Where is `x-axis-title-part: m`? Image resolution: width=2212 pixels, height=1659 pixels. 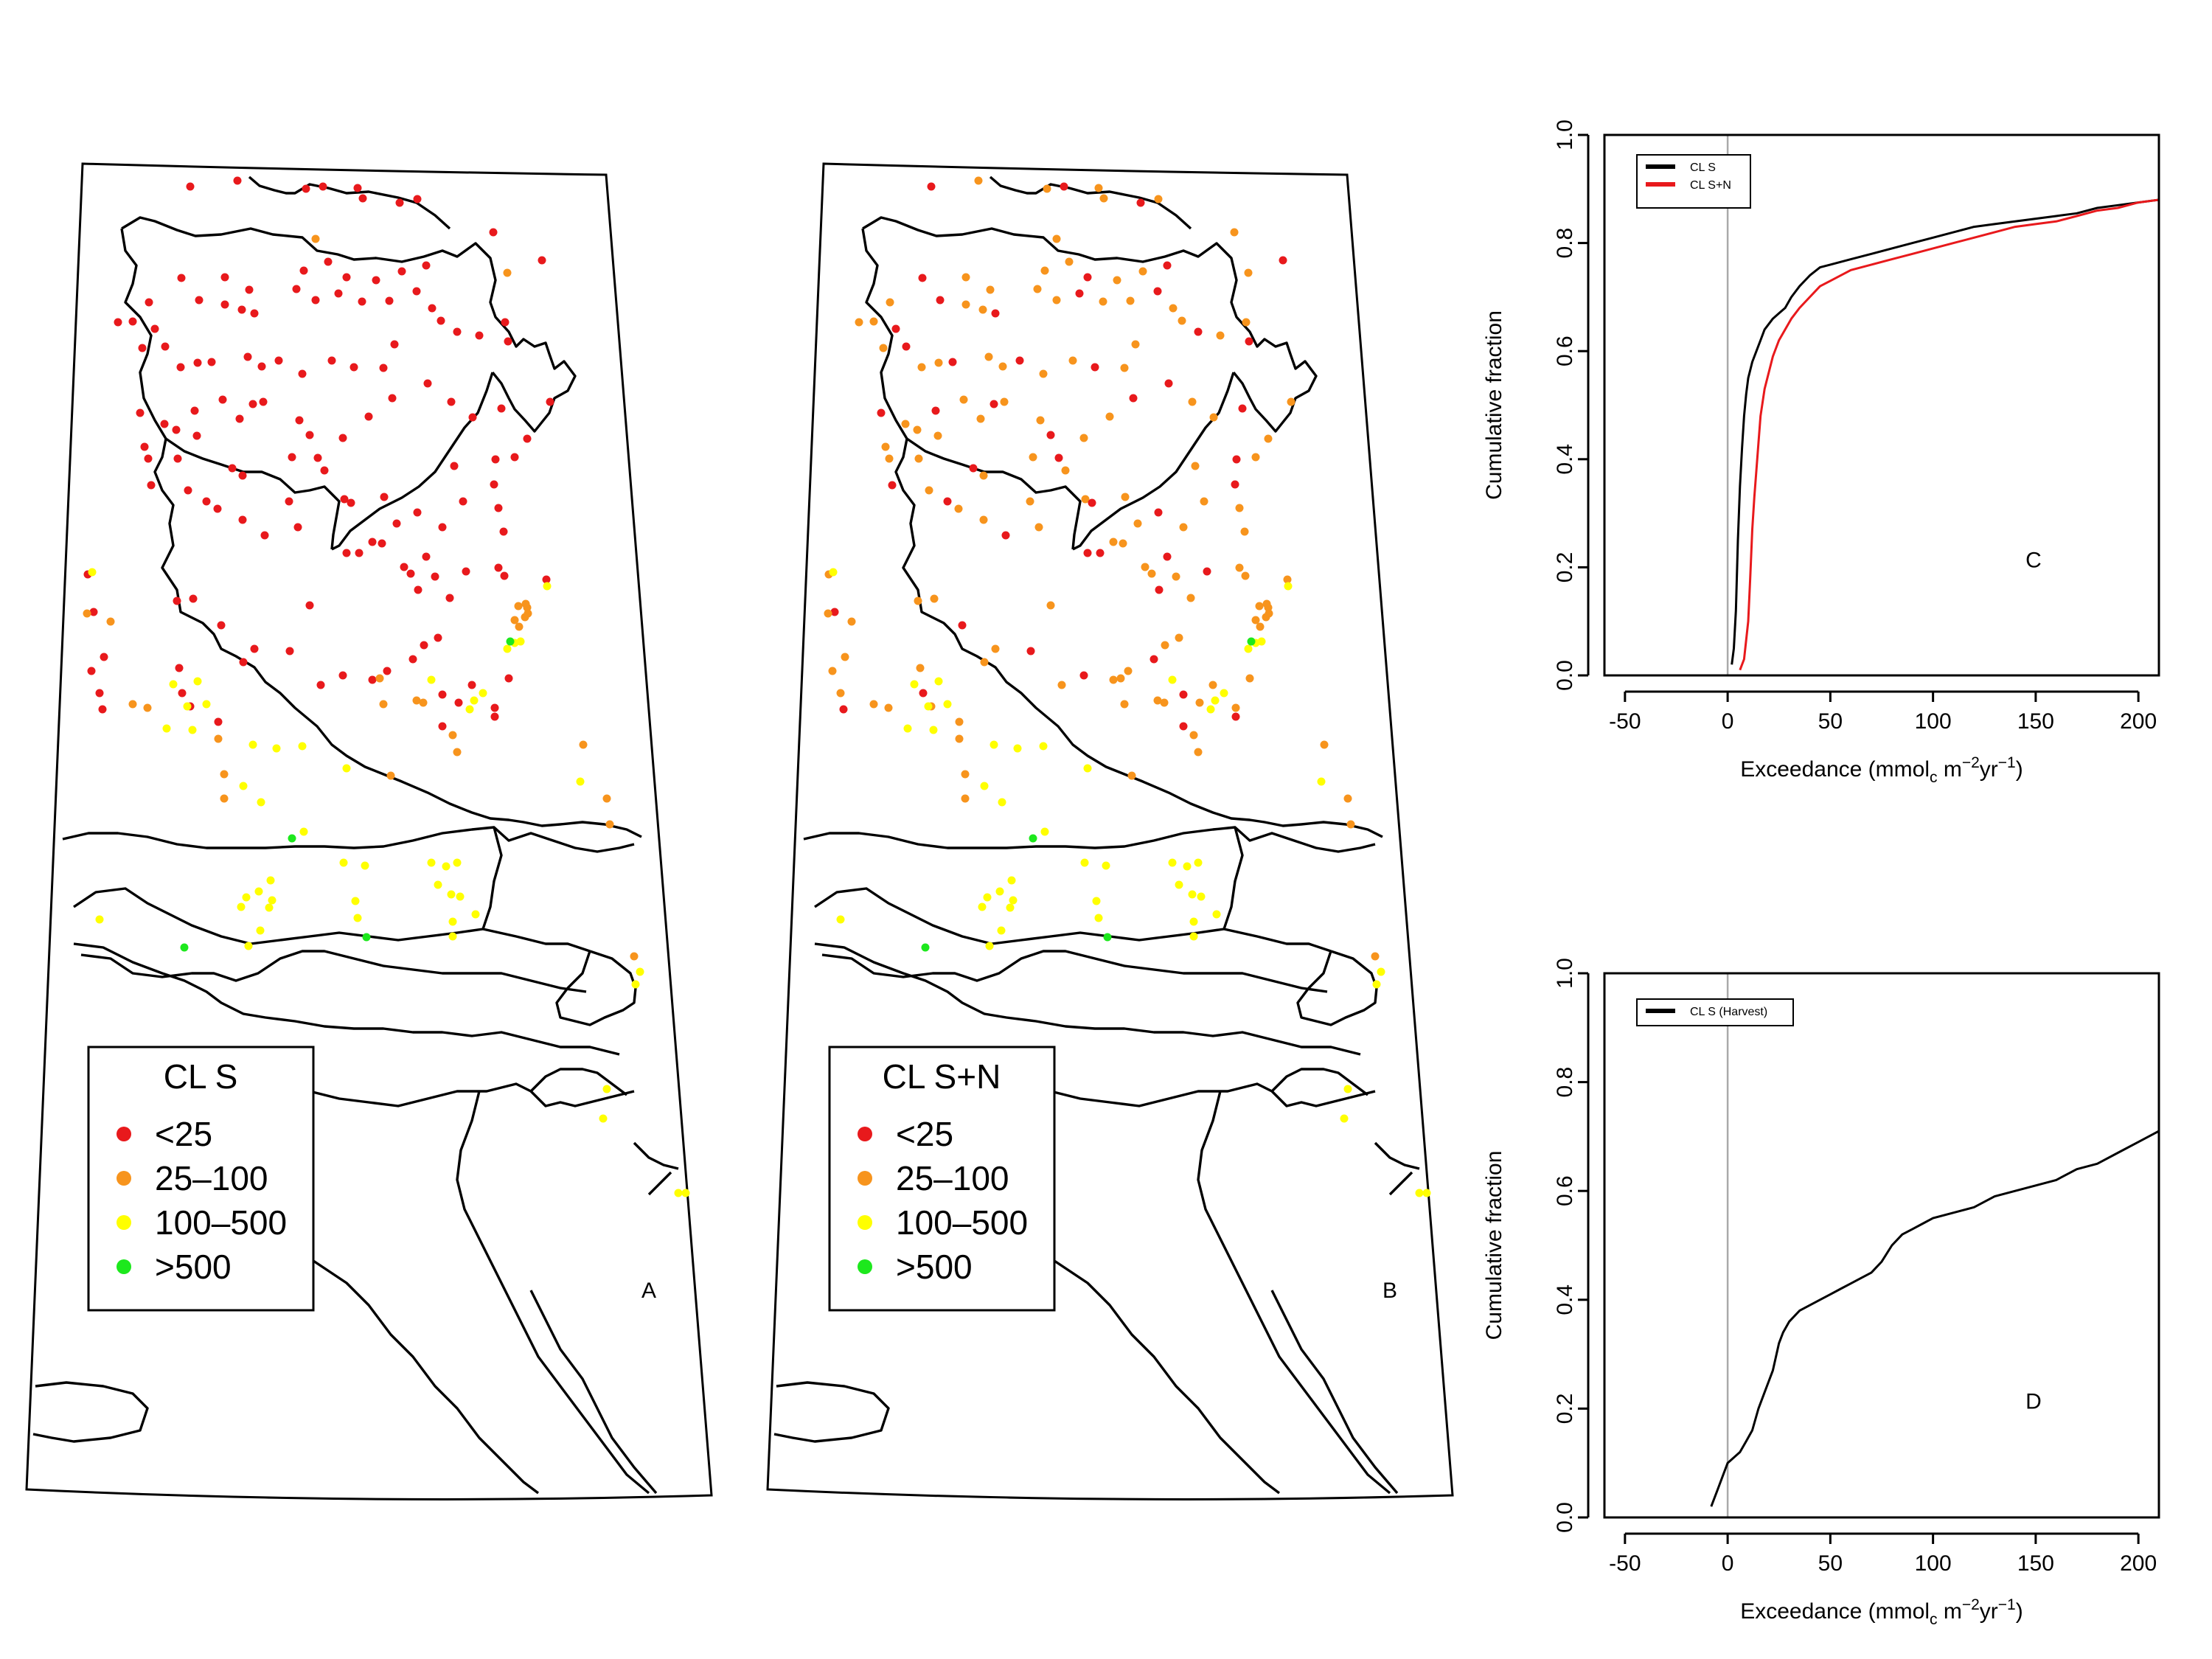
x-axis-title-part: m is located at coordinates (1950, 1611).